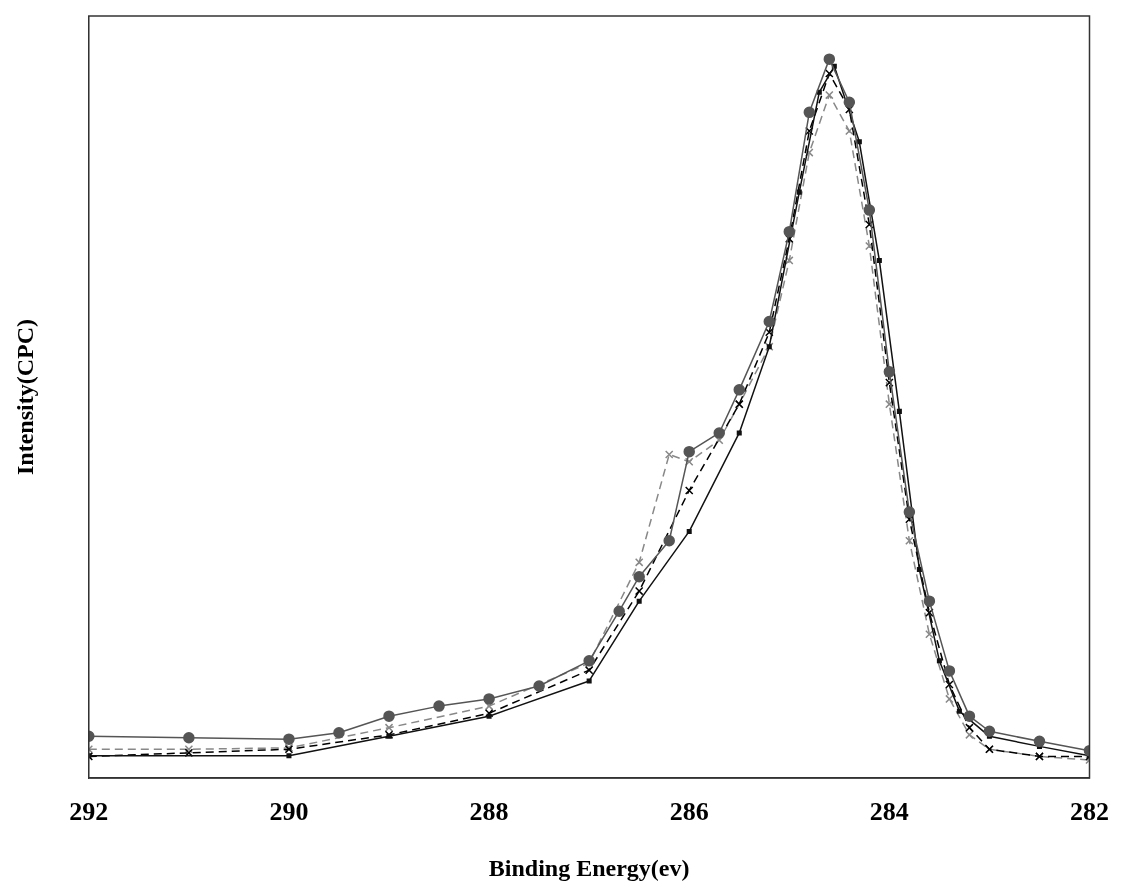 The height and width of the screenshot is (896, 1131). What do you see at coordinates (489, 812) in the screenshot?
I see `x-tick-label: 288` at bounding box center [489, 812].